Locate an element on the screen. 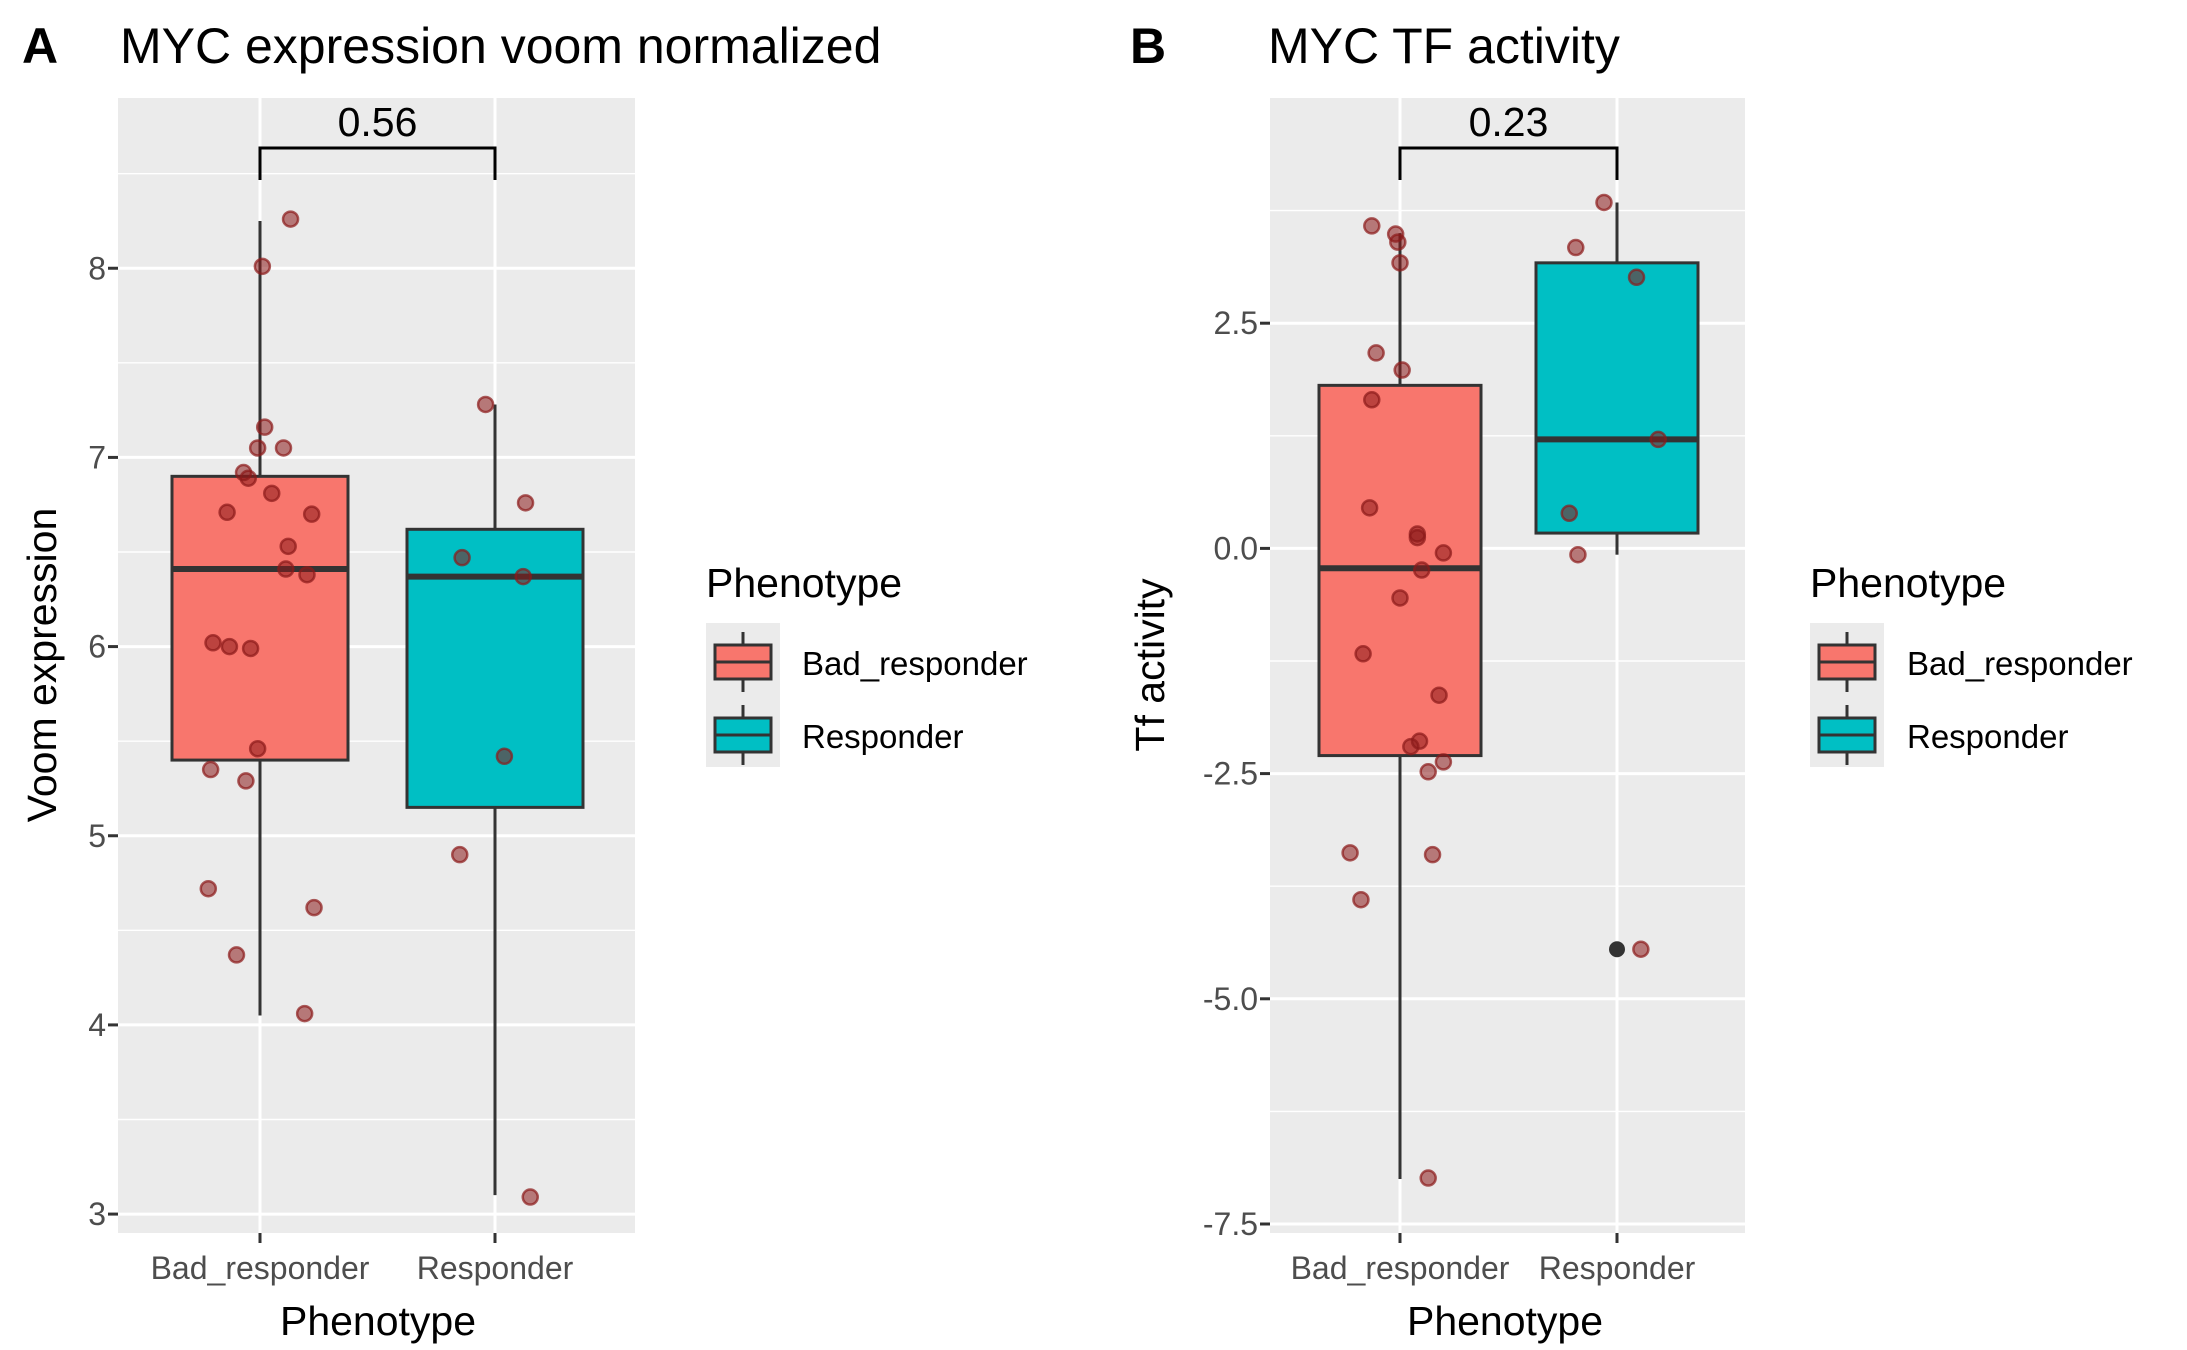 This screenshot has width=2187, height=1350. panel-b-significance-bracket is located at coordinates (1508, 163).